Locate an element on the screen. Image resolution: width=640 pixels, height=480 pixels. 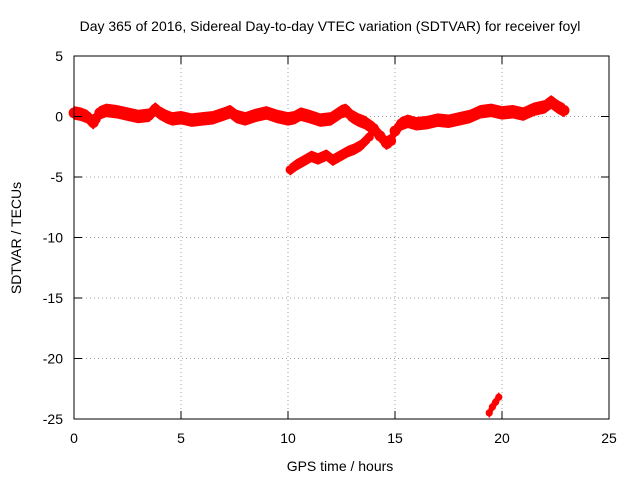
x-axis-label: GPS time / hours is located at coordinates (340, 466).